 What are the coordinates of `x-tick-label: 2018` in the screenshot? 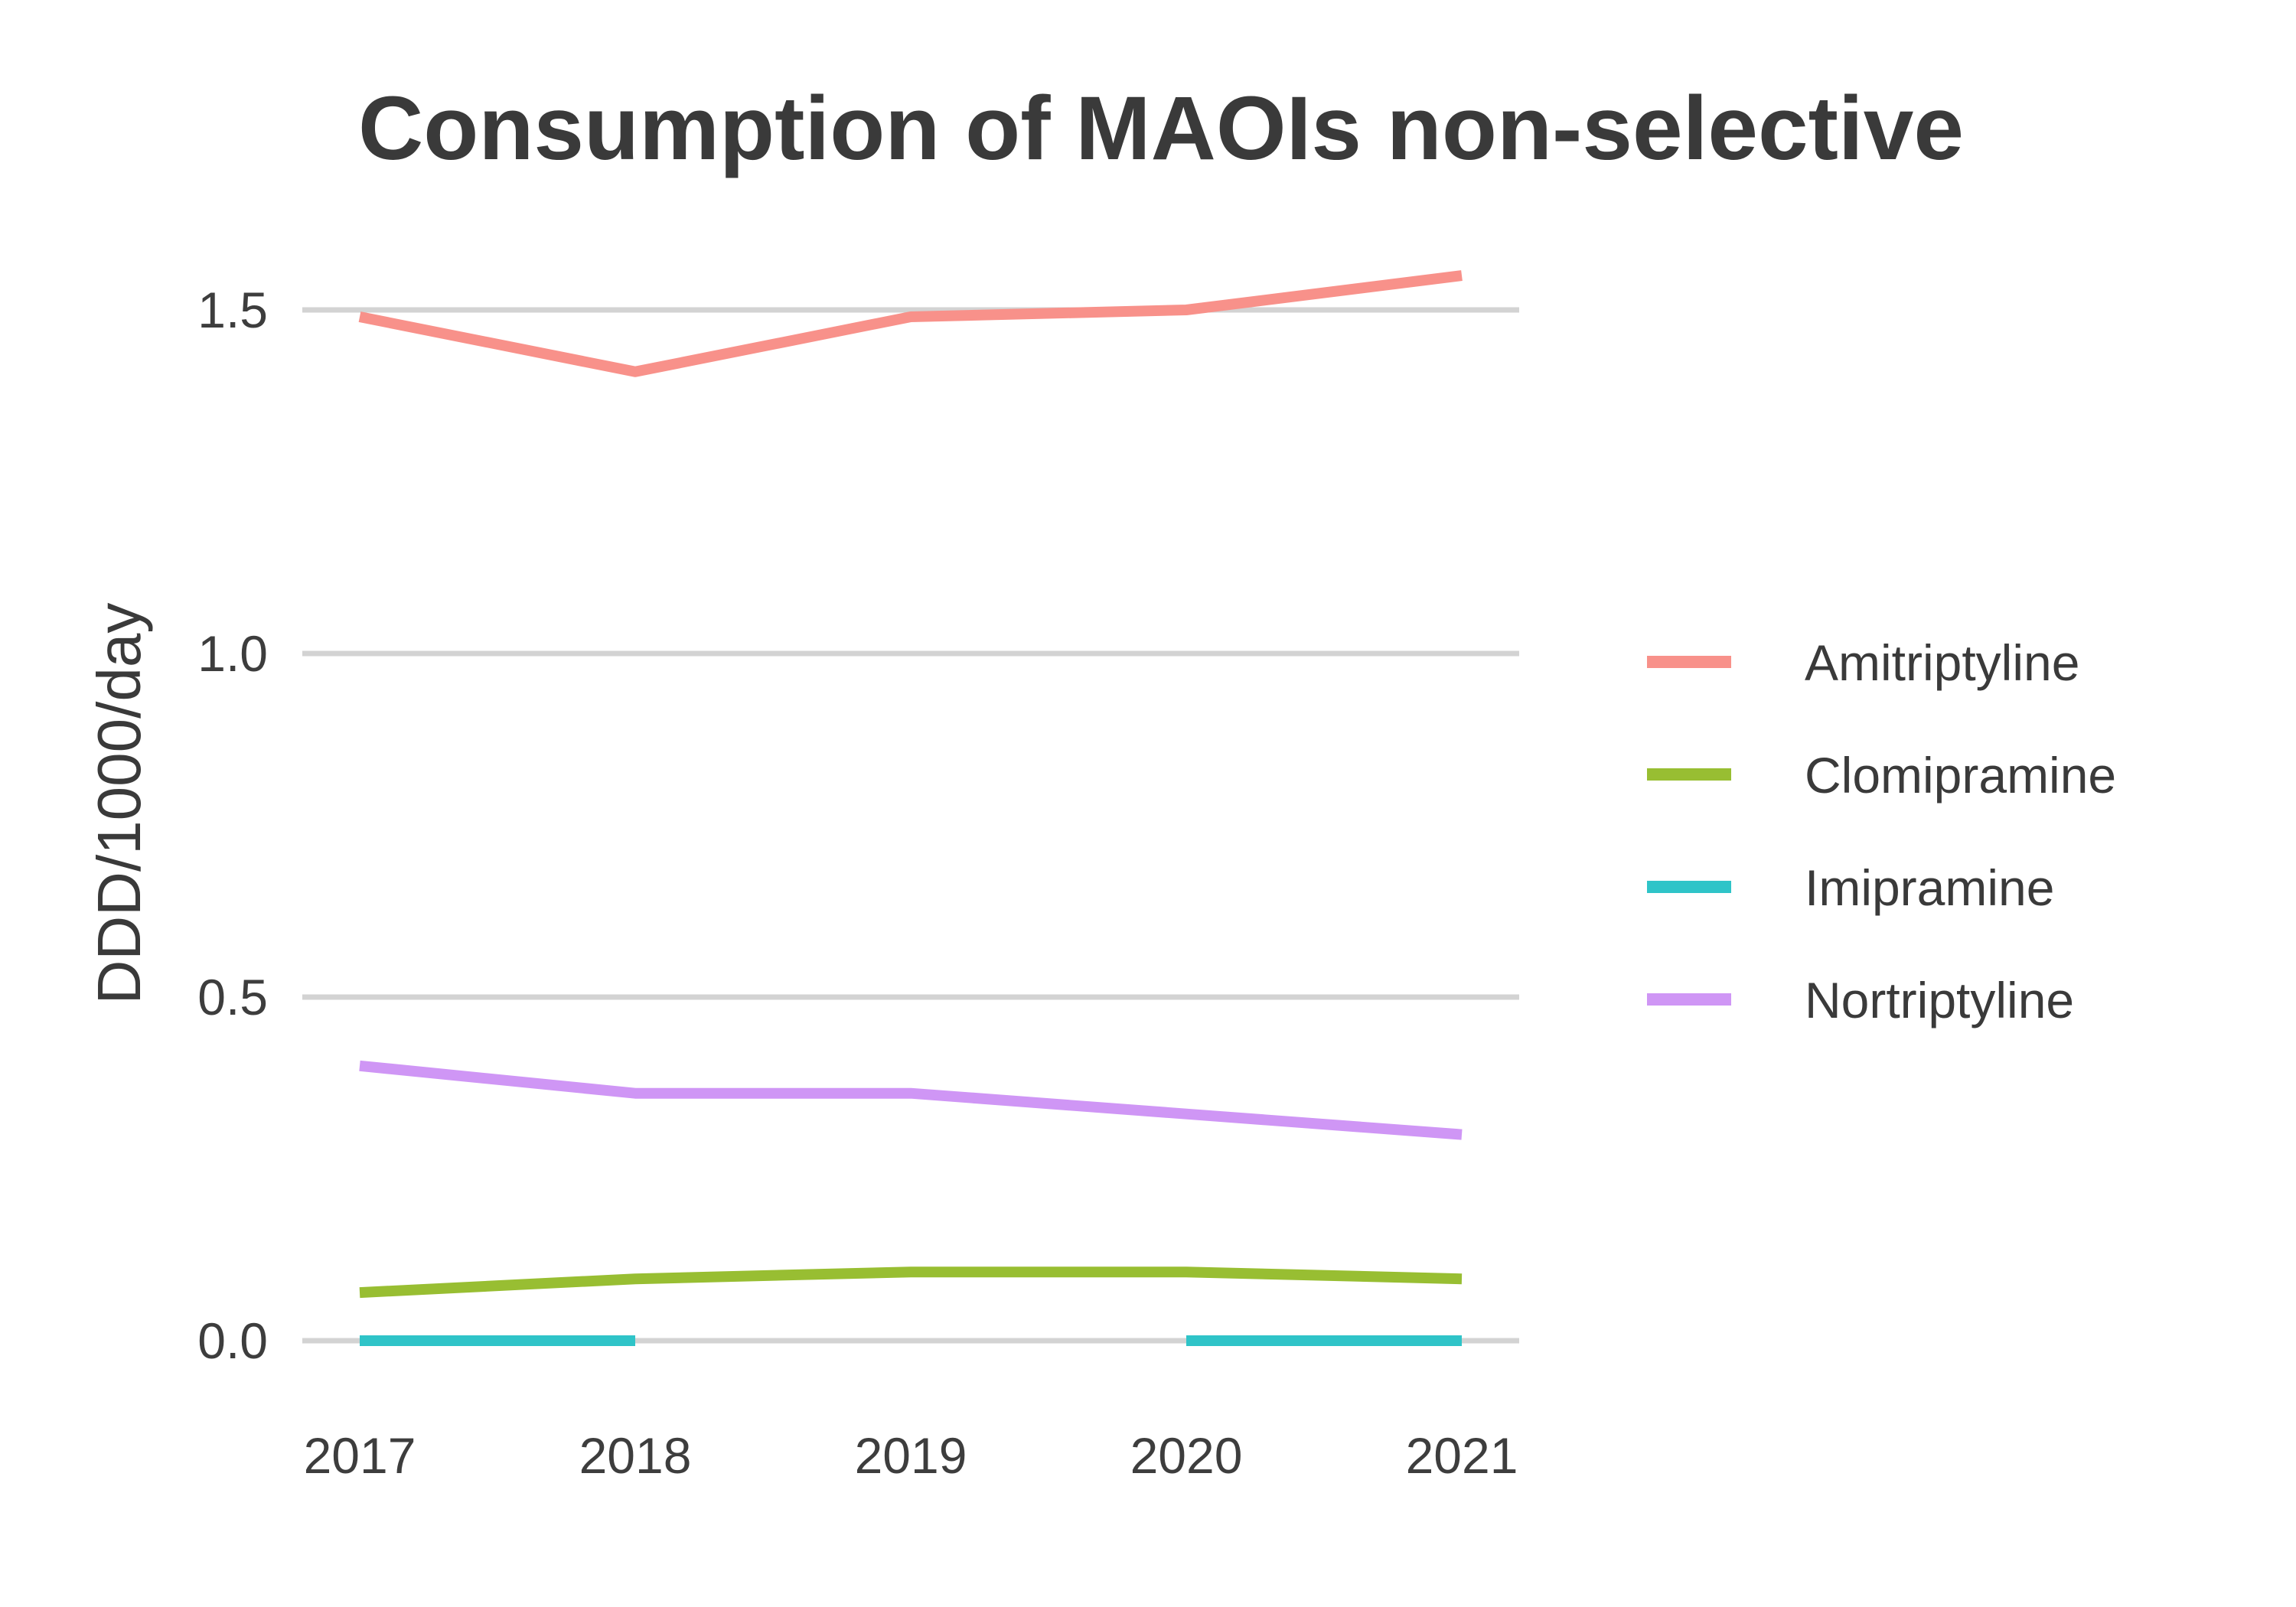 It's located at (635, 1455).